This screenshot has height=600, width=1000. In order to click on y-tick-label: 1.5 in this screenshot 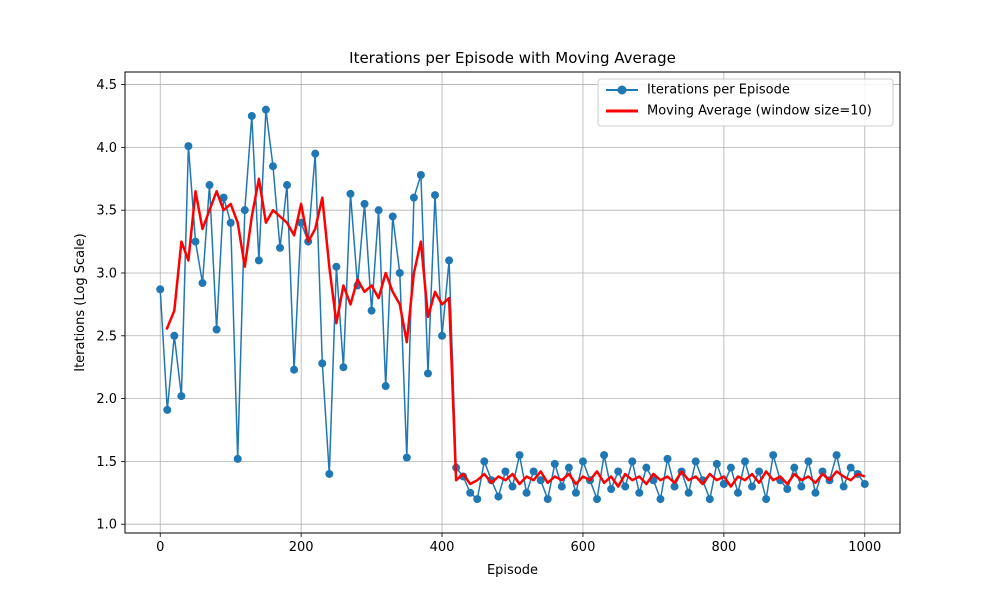, I will do `click(106, 462)`.